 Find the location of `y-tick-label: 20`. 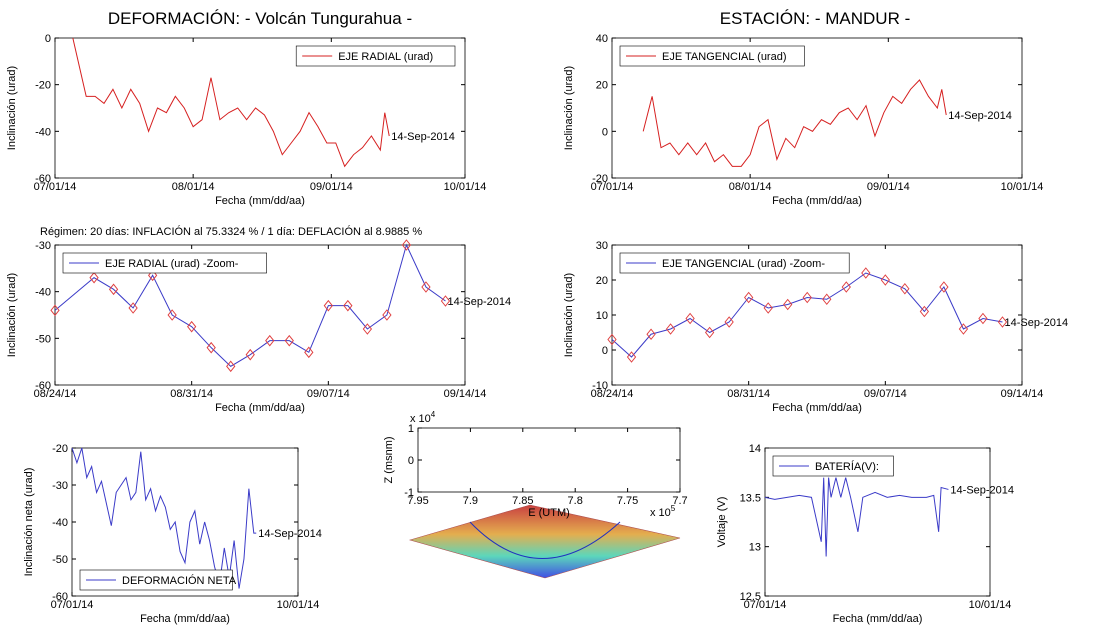

y-tick-label: 20 is located at coordinates (602, 86).